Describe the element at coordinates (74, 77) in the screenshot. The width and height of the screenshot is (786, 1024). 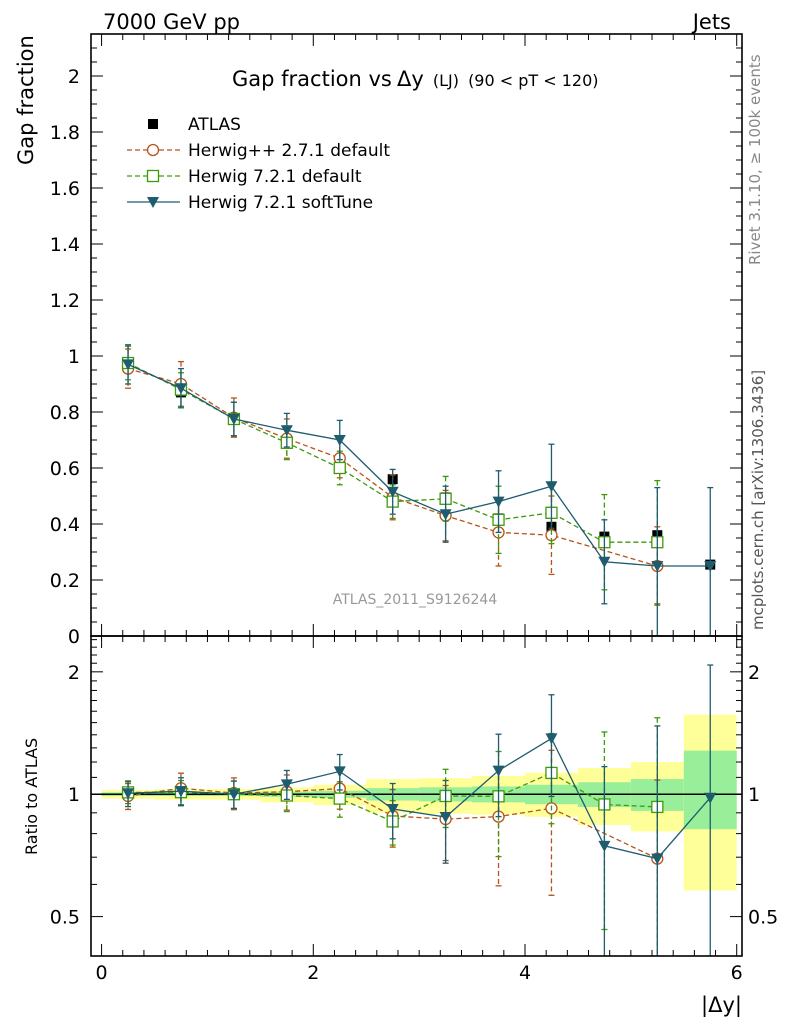
I see `main-ytick-label-10: 2` at that location.